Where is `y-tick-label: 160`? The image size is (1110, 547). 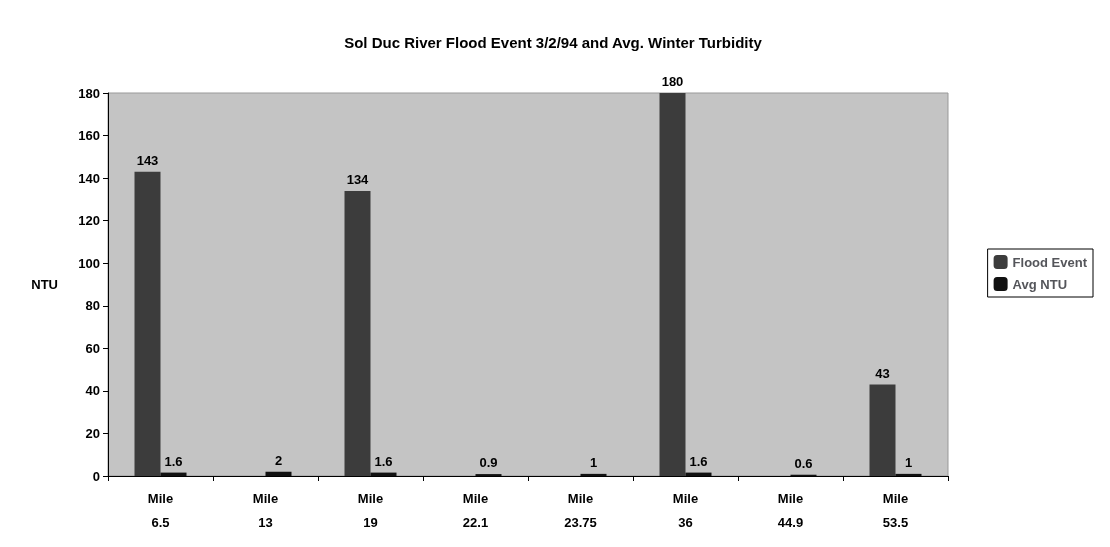 y-tick-label: 160 is located at coordinates (89, 136).